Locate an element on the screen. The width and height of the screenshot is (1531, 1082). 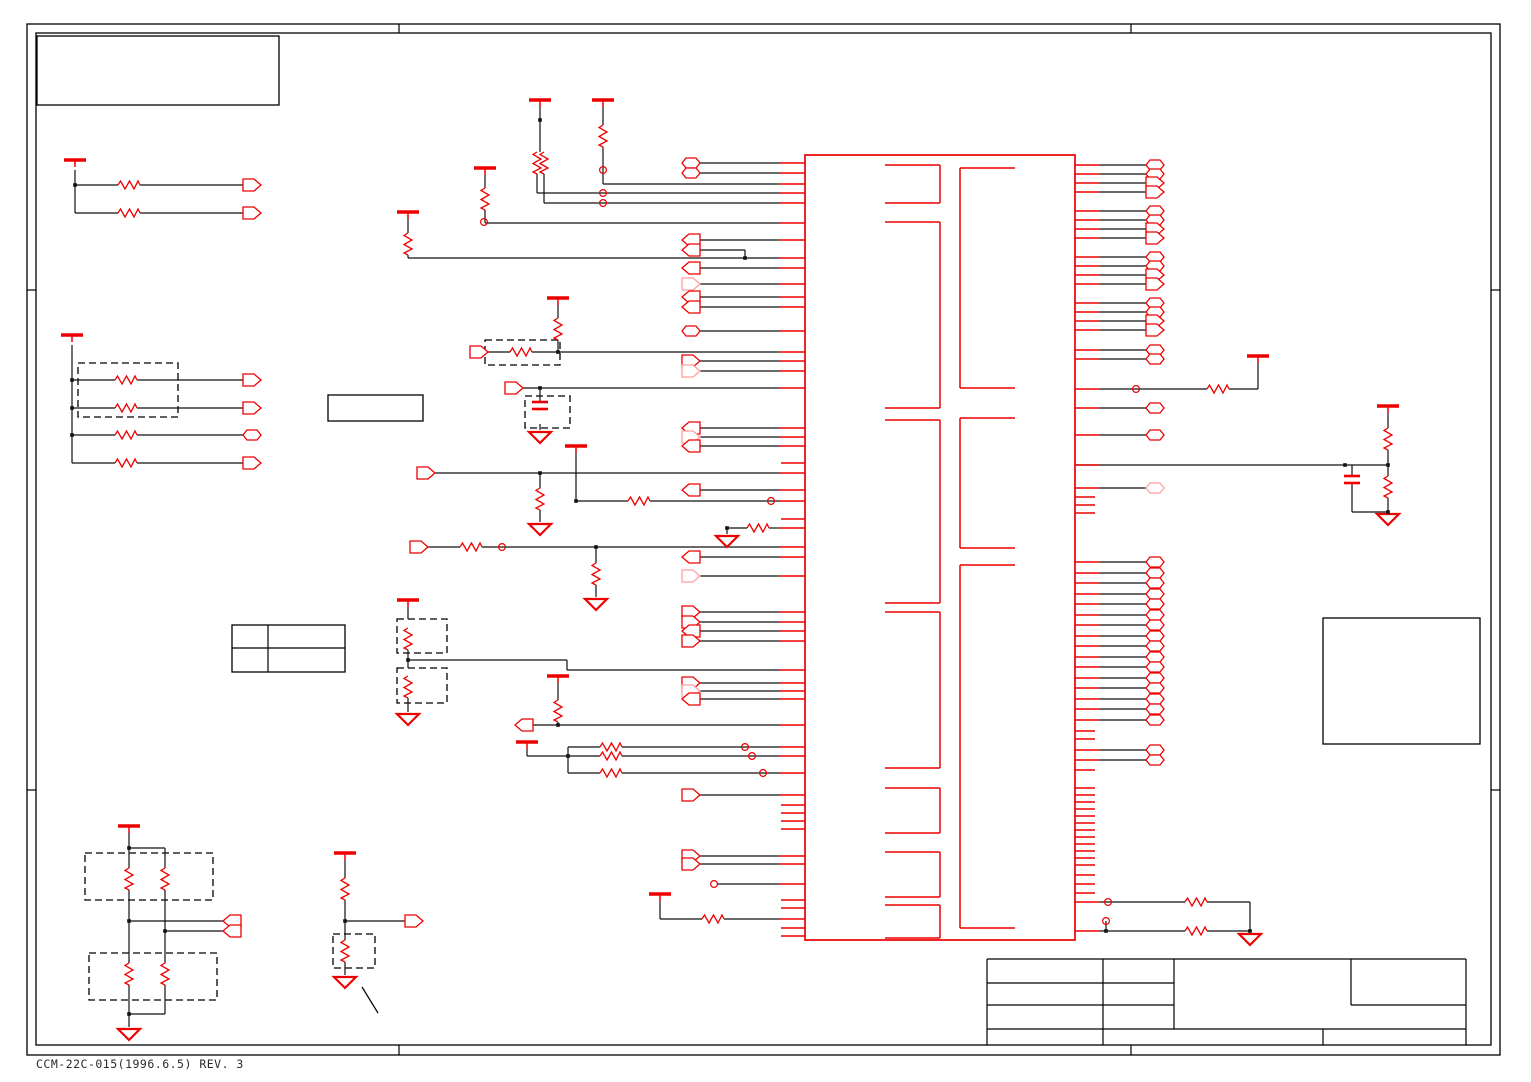
ic-block is located at coordinates (940, 547).